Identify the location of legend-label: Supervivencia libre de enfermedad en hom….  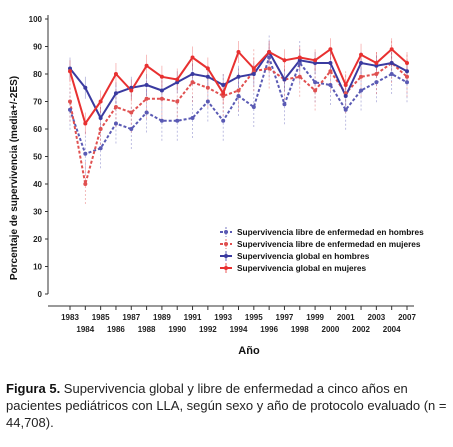
(330, 232).